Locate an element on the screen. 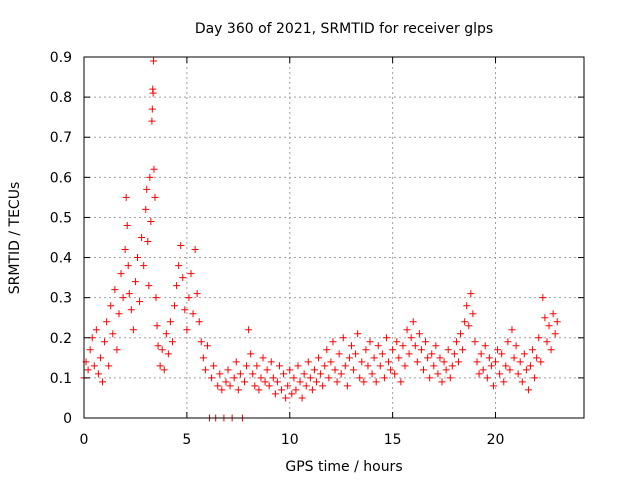 This screenshot has width=640, height=480. y-tick-label: 0.5 is located at coordinates (61, 218).